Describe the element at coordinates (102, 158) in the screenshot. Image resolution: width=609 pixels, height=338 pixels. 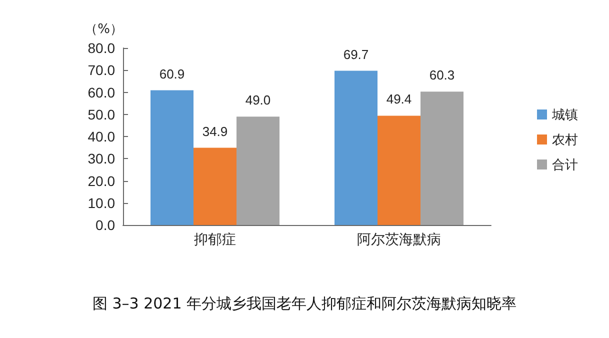
I see `y-tick-label: 30.0` at that location.